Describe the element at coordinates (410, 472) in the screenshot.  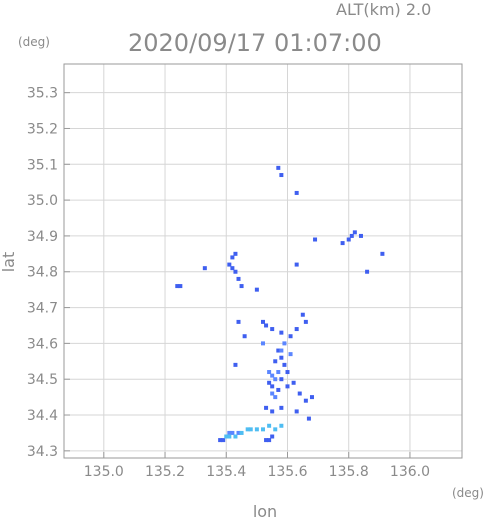
I see `x-tick-label: 136.0` at that location.